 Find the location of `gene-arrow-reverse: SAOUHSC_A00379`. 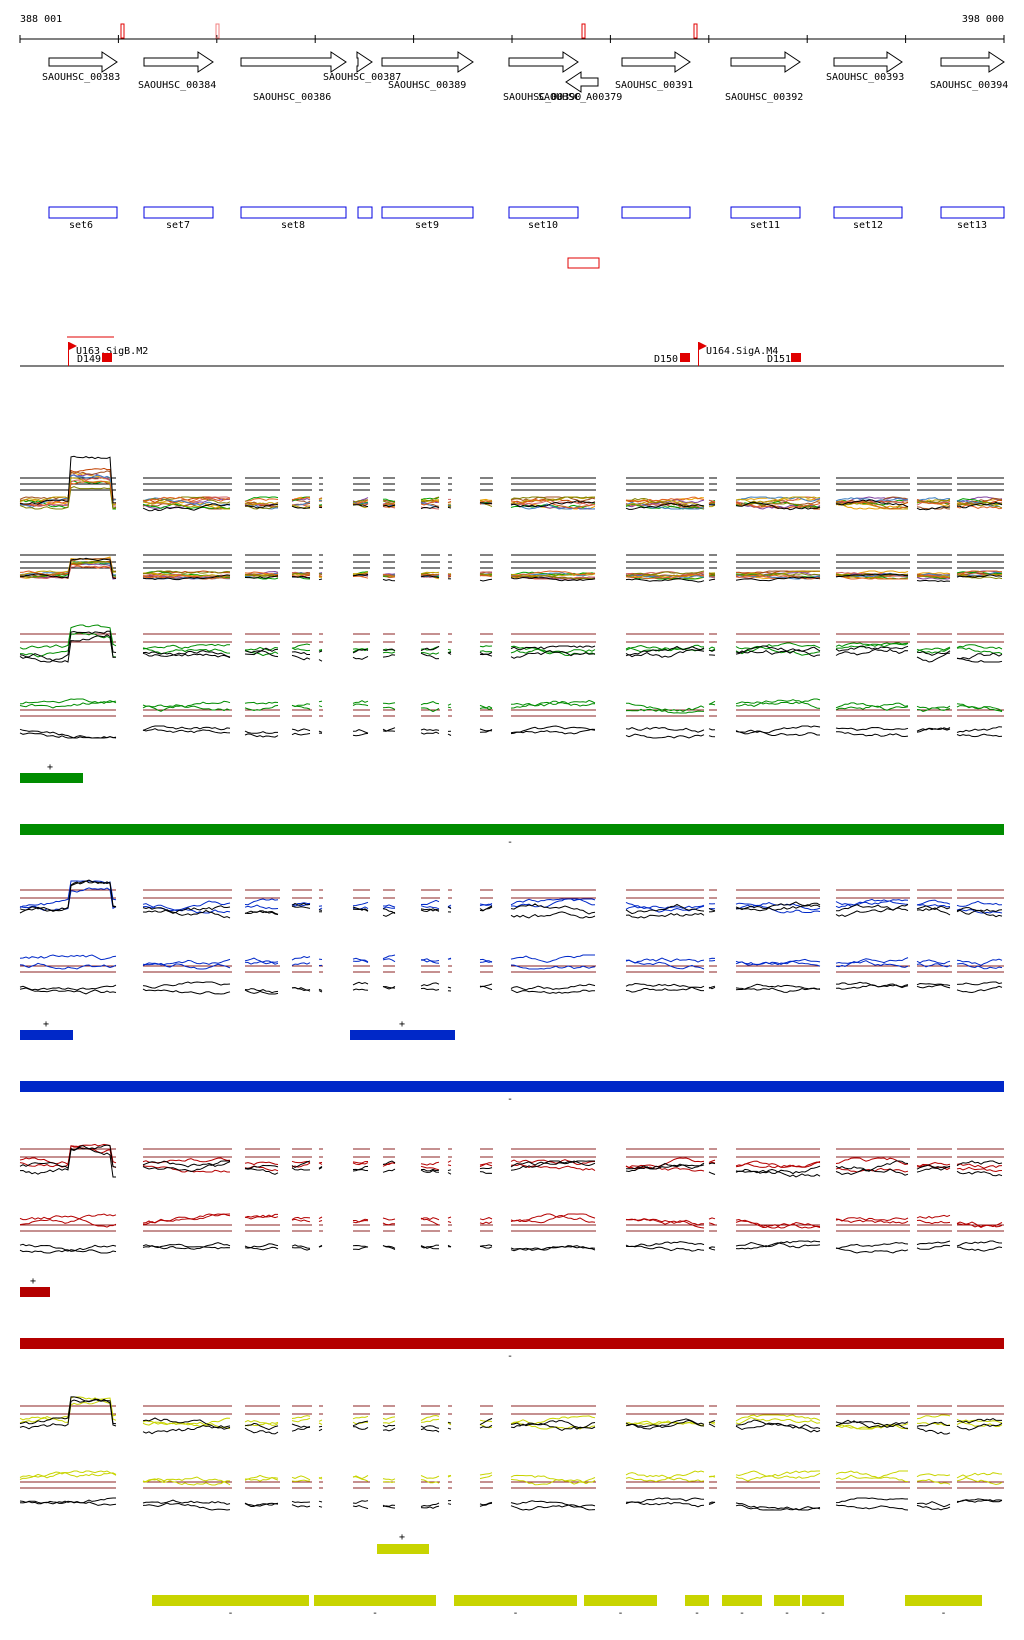

gene-arrow-reverse: SAOUHSC_A00379 is located at coordinates (580, 87).